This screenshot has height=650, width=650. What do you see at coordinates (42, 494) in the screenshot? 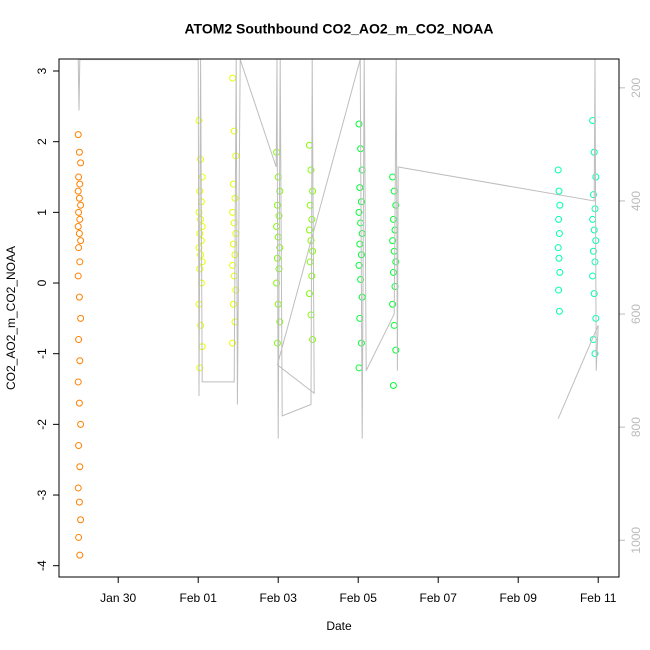
I see `y-tick-label: -3` at bounding box center [42, 494].